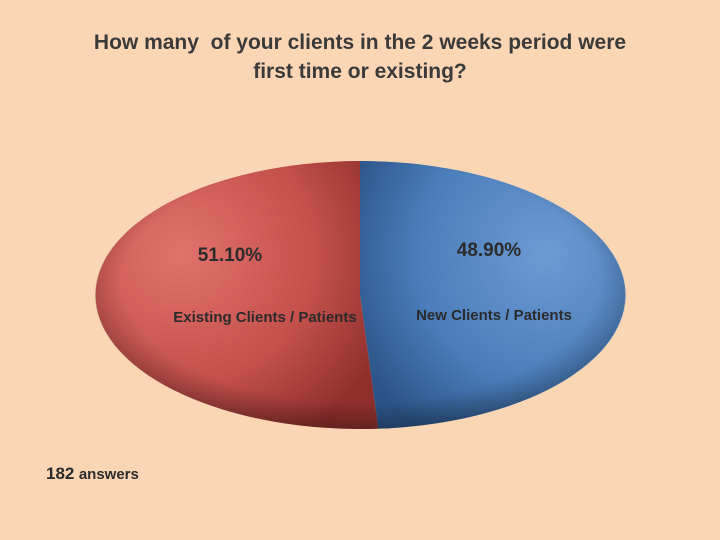 The width and height of the screenshot is (720, 540). Describe the element at coordinates (489, 250) in the screenshot. I see `slice-new-percent: 48.90%` at that location.